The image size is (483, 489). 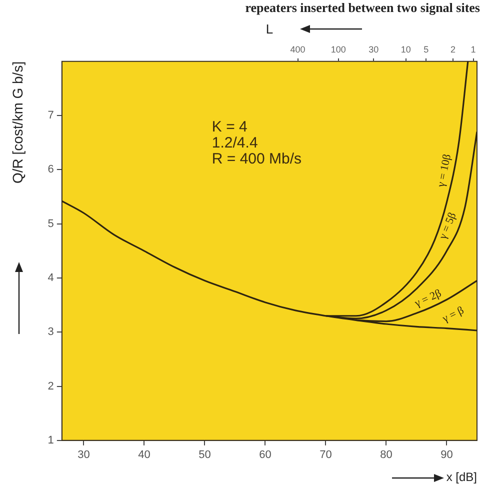 I want to click on text: γ = 5β, so click(x=447, y=226).